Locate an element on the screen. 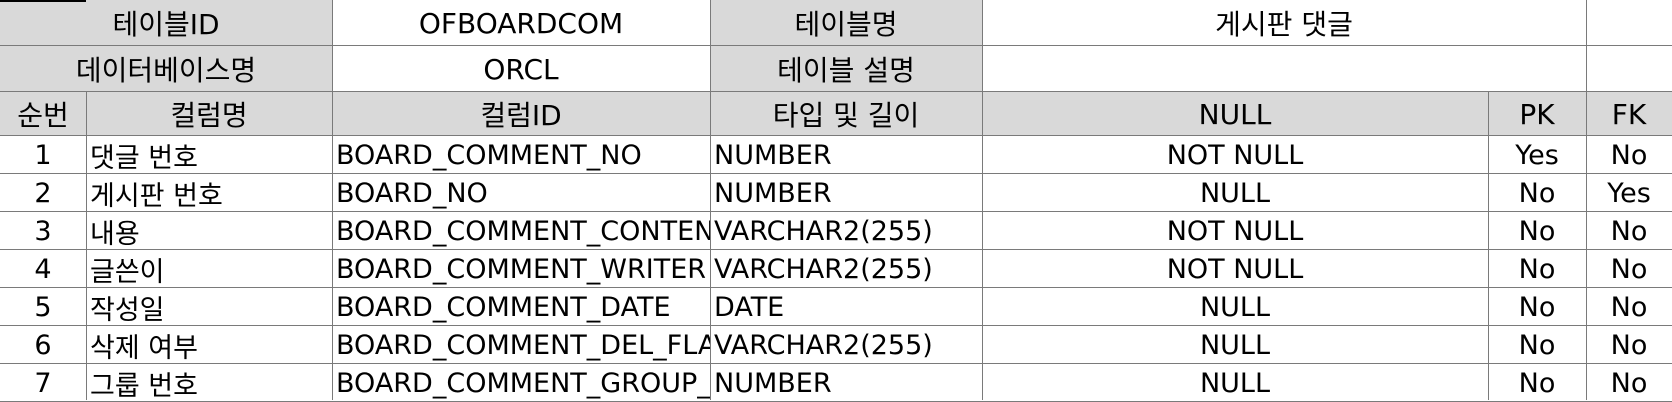 The image size is (1672, 402). table-description-value is located at coordinates (1284, 69).